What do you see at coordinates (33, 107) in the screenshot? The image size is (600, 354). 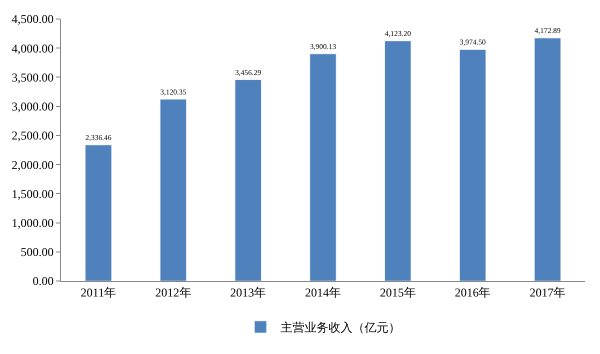 I see `y-tick-label: 3,000.00` at bounding box center [33, 107].